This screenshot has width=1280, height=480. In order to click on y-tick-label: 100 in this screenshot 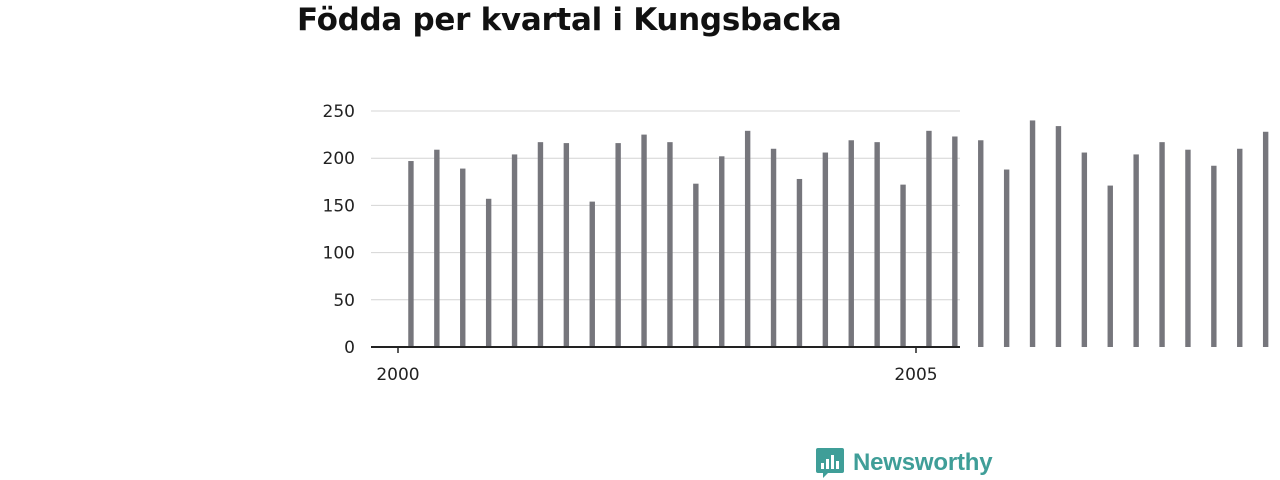, I will do `click(339, 254)`.